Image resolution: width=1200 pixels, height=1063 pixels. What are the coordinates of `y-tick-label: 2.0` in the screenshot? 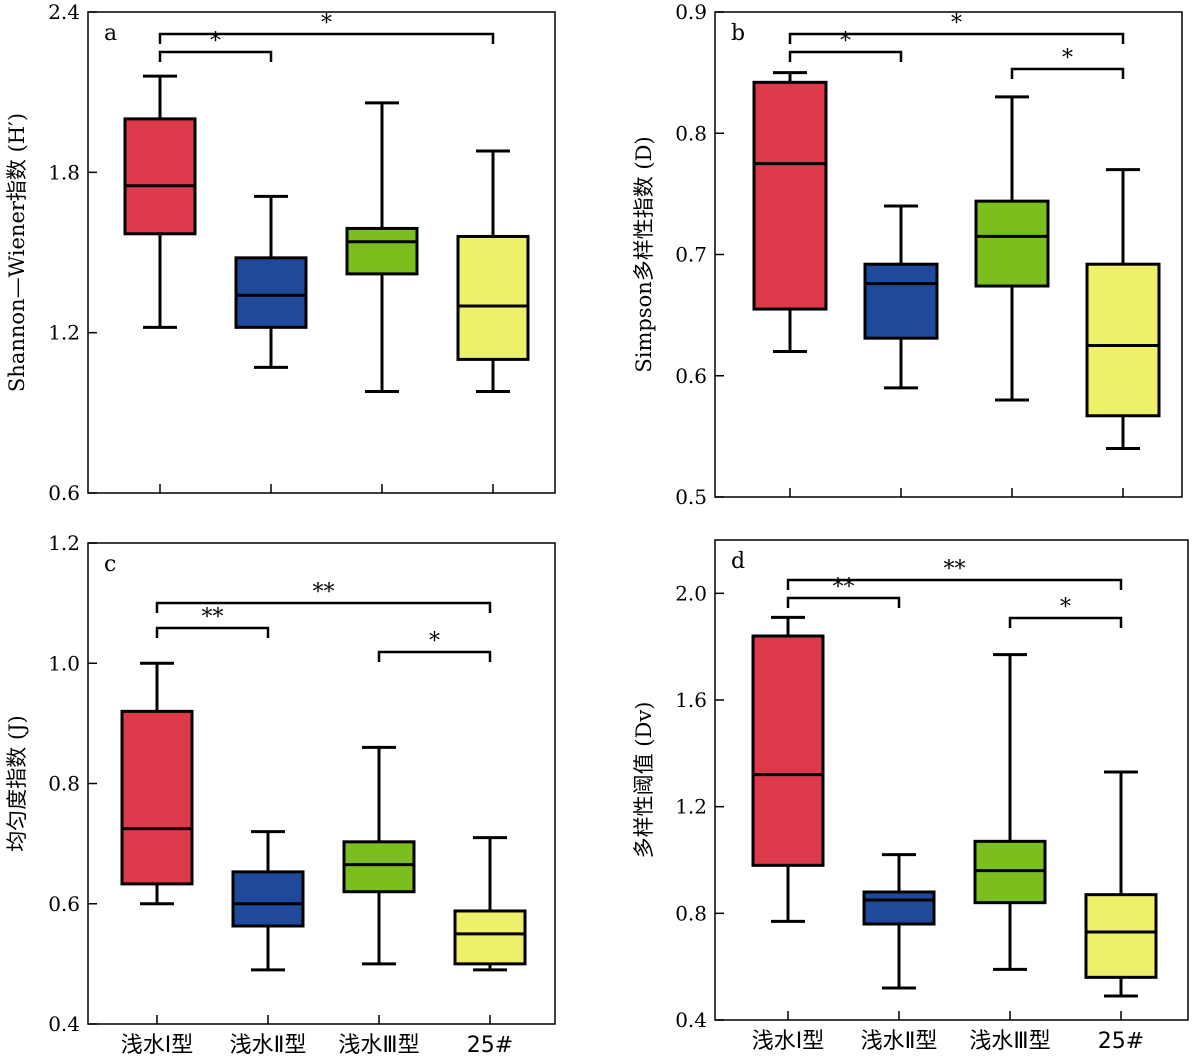 It's located at (691, 593).